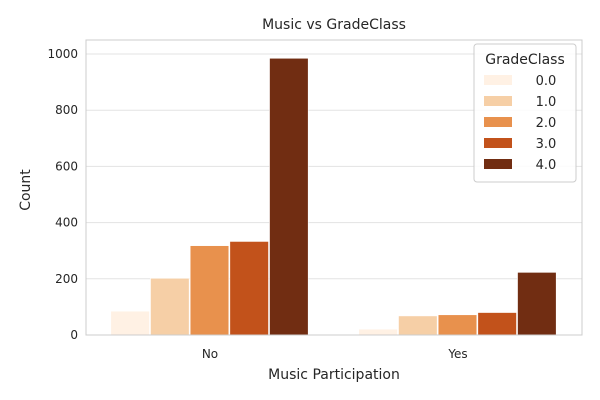  What do you see at coordinates (335, 354) in the screenshot?
I see `x-ticks: No Yes` at bounding box center [335, 354].